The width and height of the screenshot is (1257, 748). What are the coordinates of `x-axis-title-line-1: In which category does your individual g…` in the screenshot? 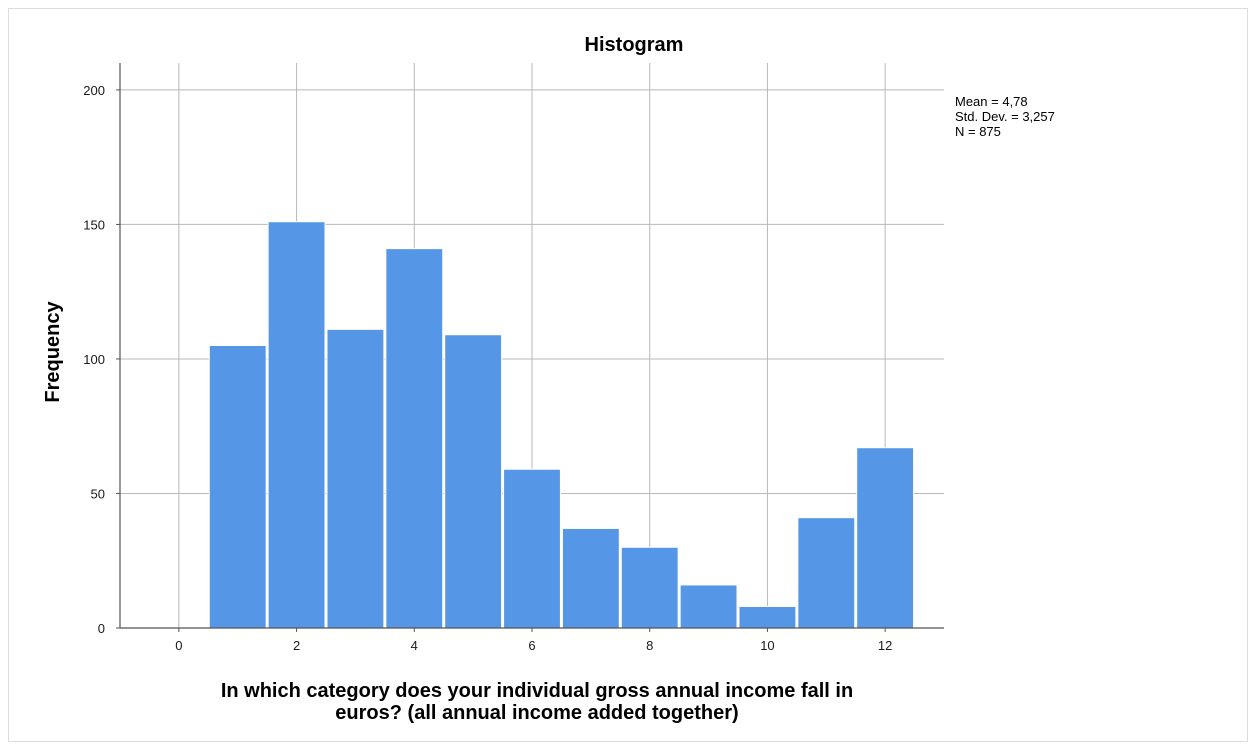 It's located at (537, 691).